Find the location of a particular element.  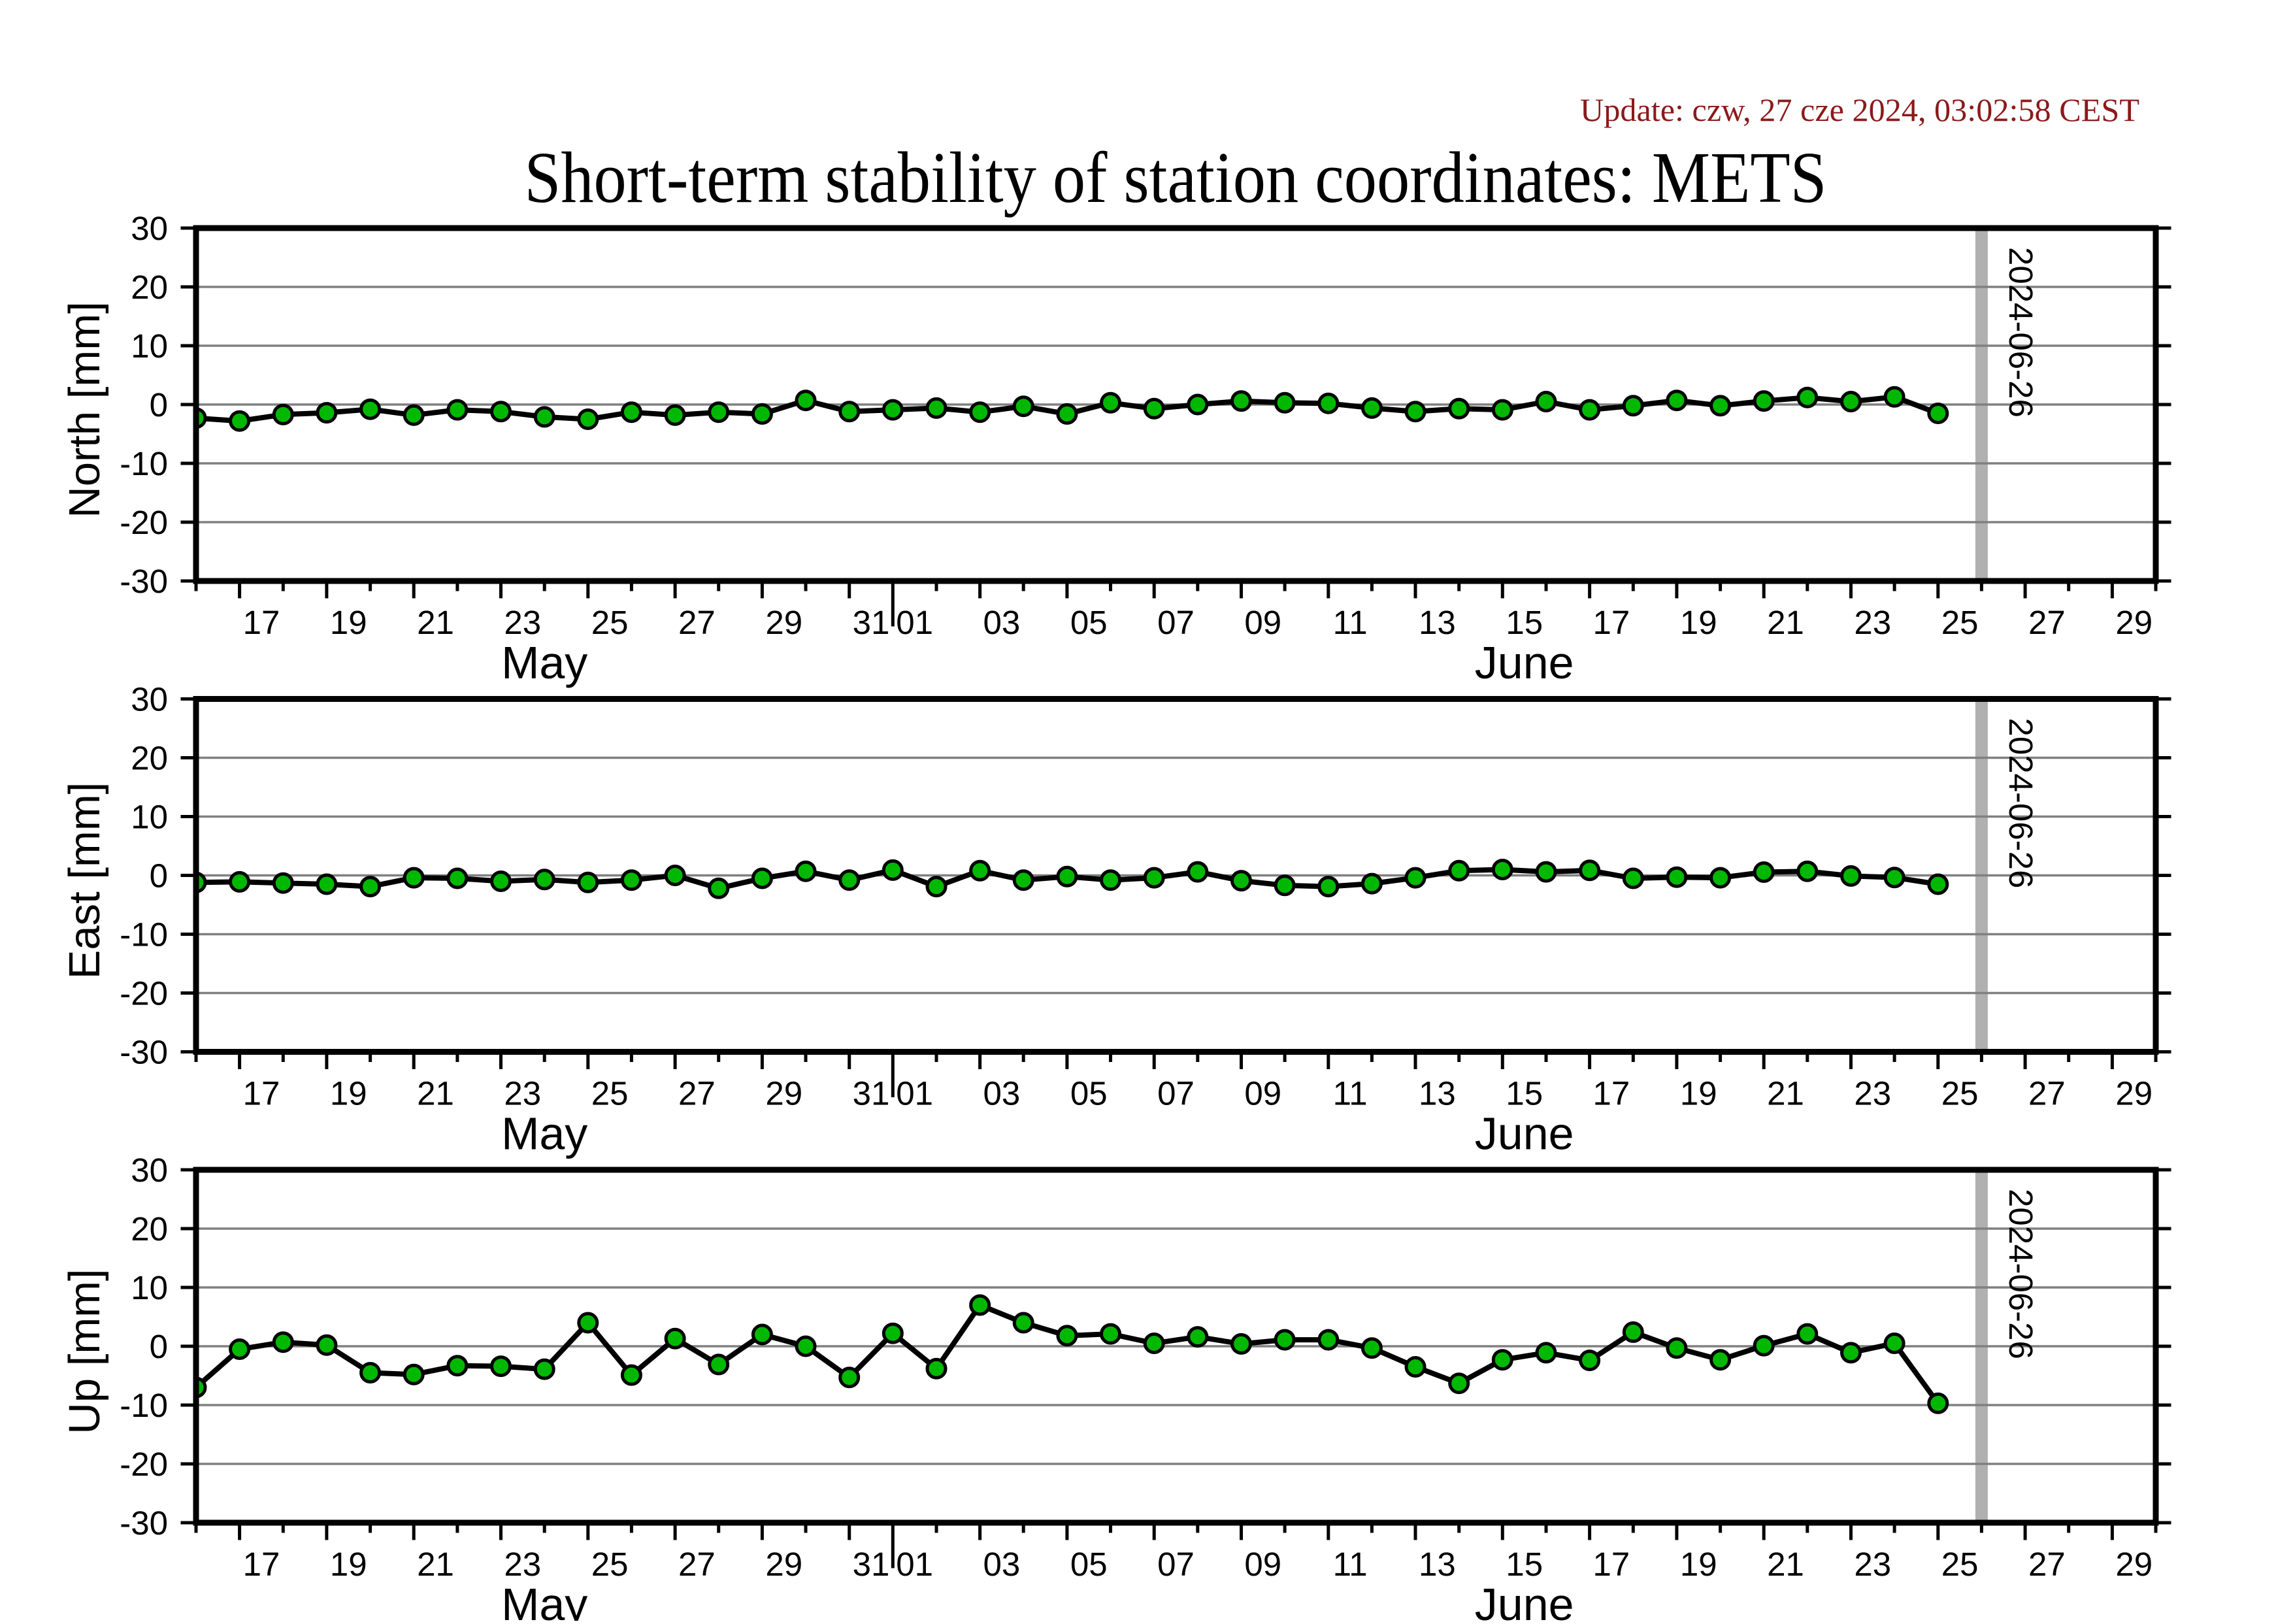

svg-text: Up [mm] is located at coordinates (84, 1351).